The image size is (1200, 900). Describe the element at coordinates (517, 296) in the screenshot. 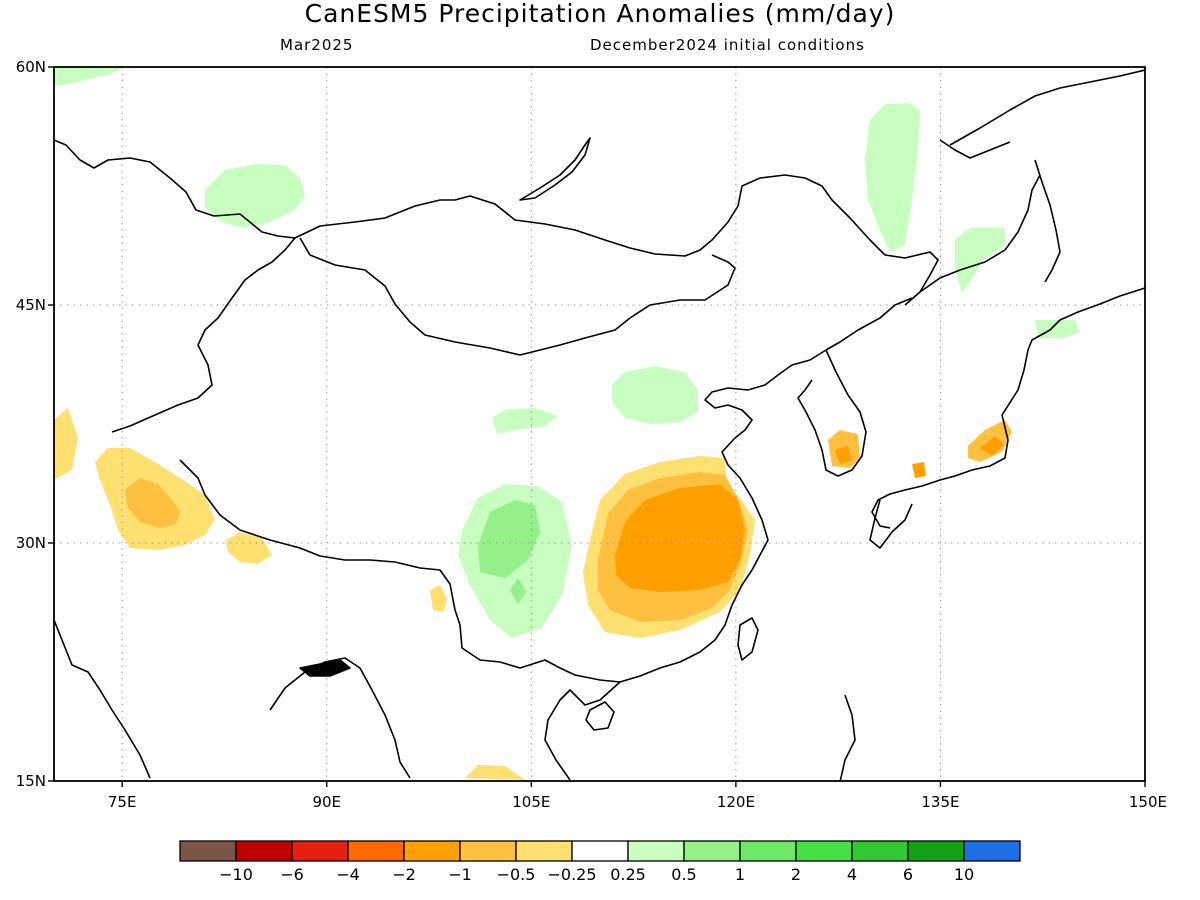

I see `mongolia-border` at that location.